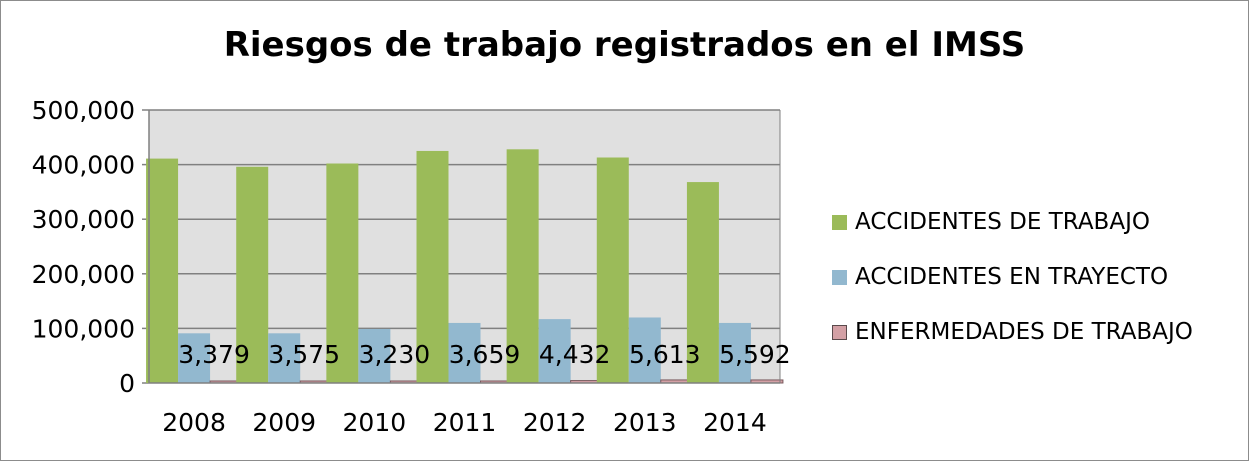  I want to click on legend-item-enfermedades-de-trabajo: ENFERMEDADES DE TRABAJO, so click(1012, 332).